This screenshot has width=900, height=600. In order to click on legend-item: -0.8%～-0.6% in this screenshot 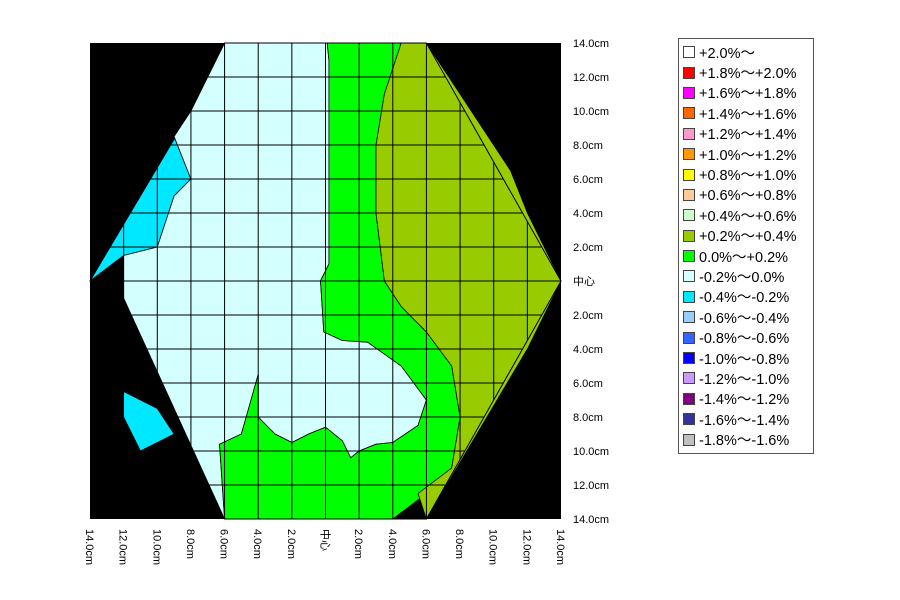, I will do `click(748, 337)`.